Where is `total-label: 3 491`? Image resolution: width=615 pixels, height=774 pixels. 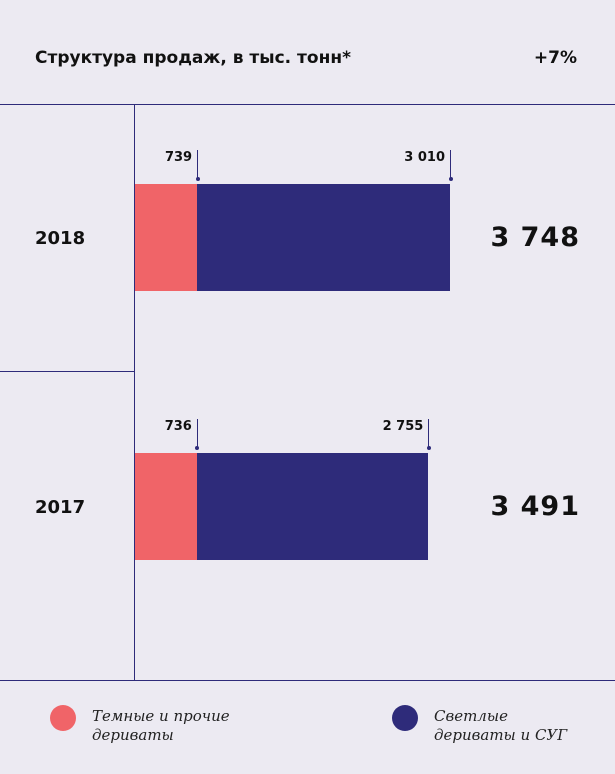
total-label: 3 491 is located at coordinates (535, 506).